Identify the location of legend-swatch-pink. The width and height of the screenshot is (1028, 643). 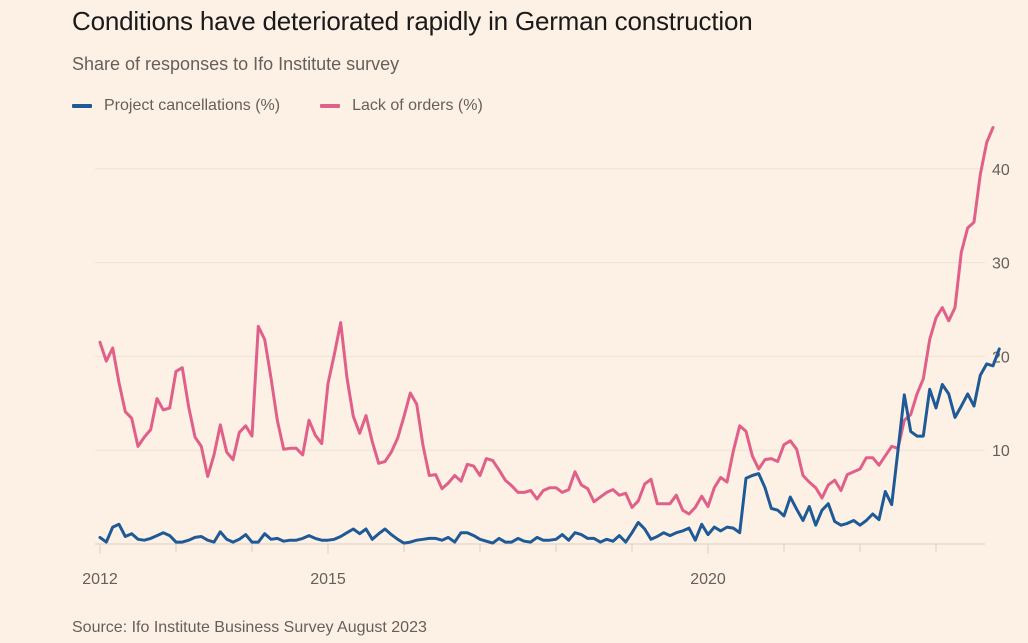
(330, 106).